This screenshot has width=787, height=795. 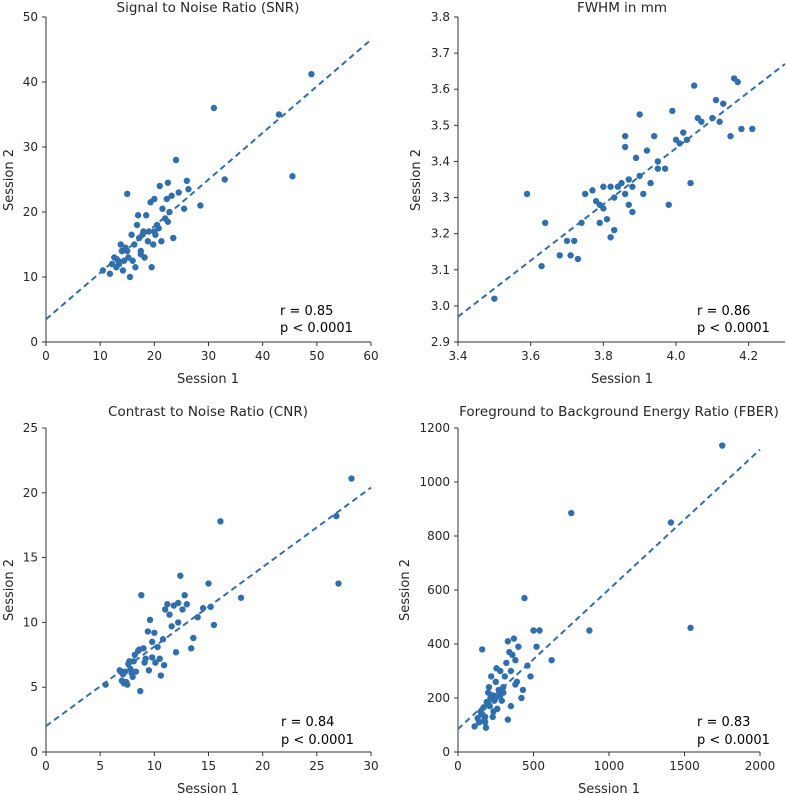 What do you see at coordinates (533, 766) in the screenshot?
I see `fber-x-tick-label: 500` at bounding box center [533, 766].